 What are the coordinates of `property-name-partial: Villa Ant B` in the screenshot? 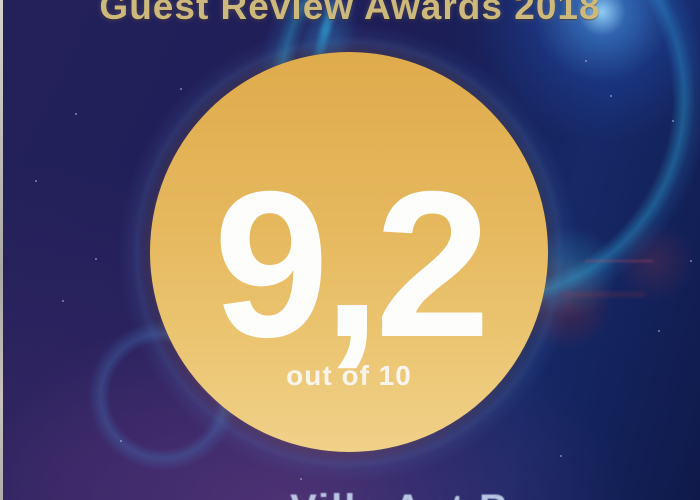 It's located at (400, 493).